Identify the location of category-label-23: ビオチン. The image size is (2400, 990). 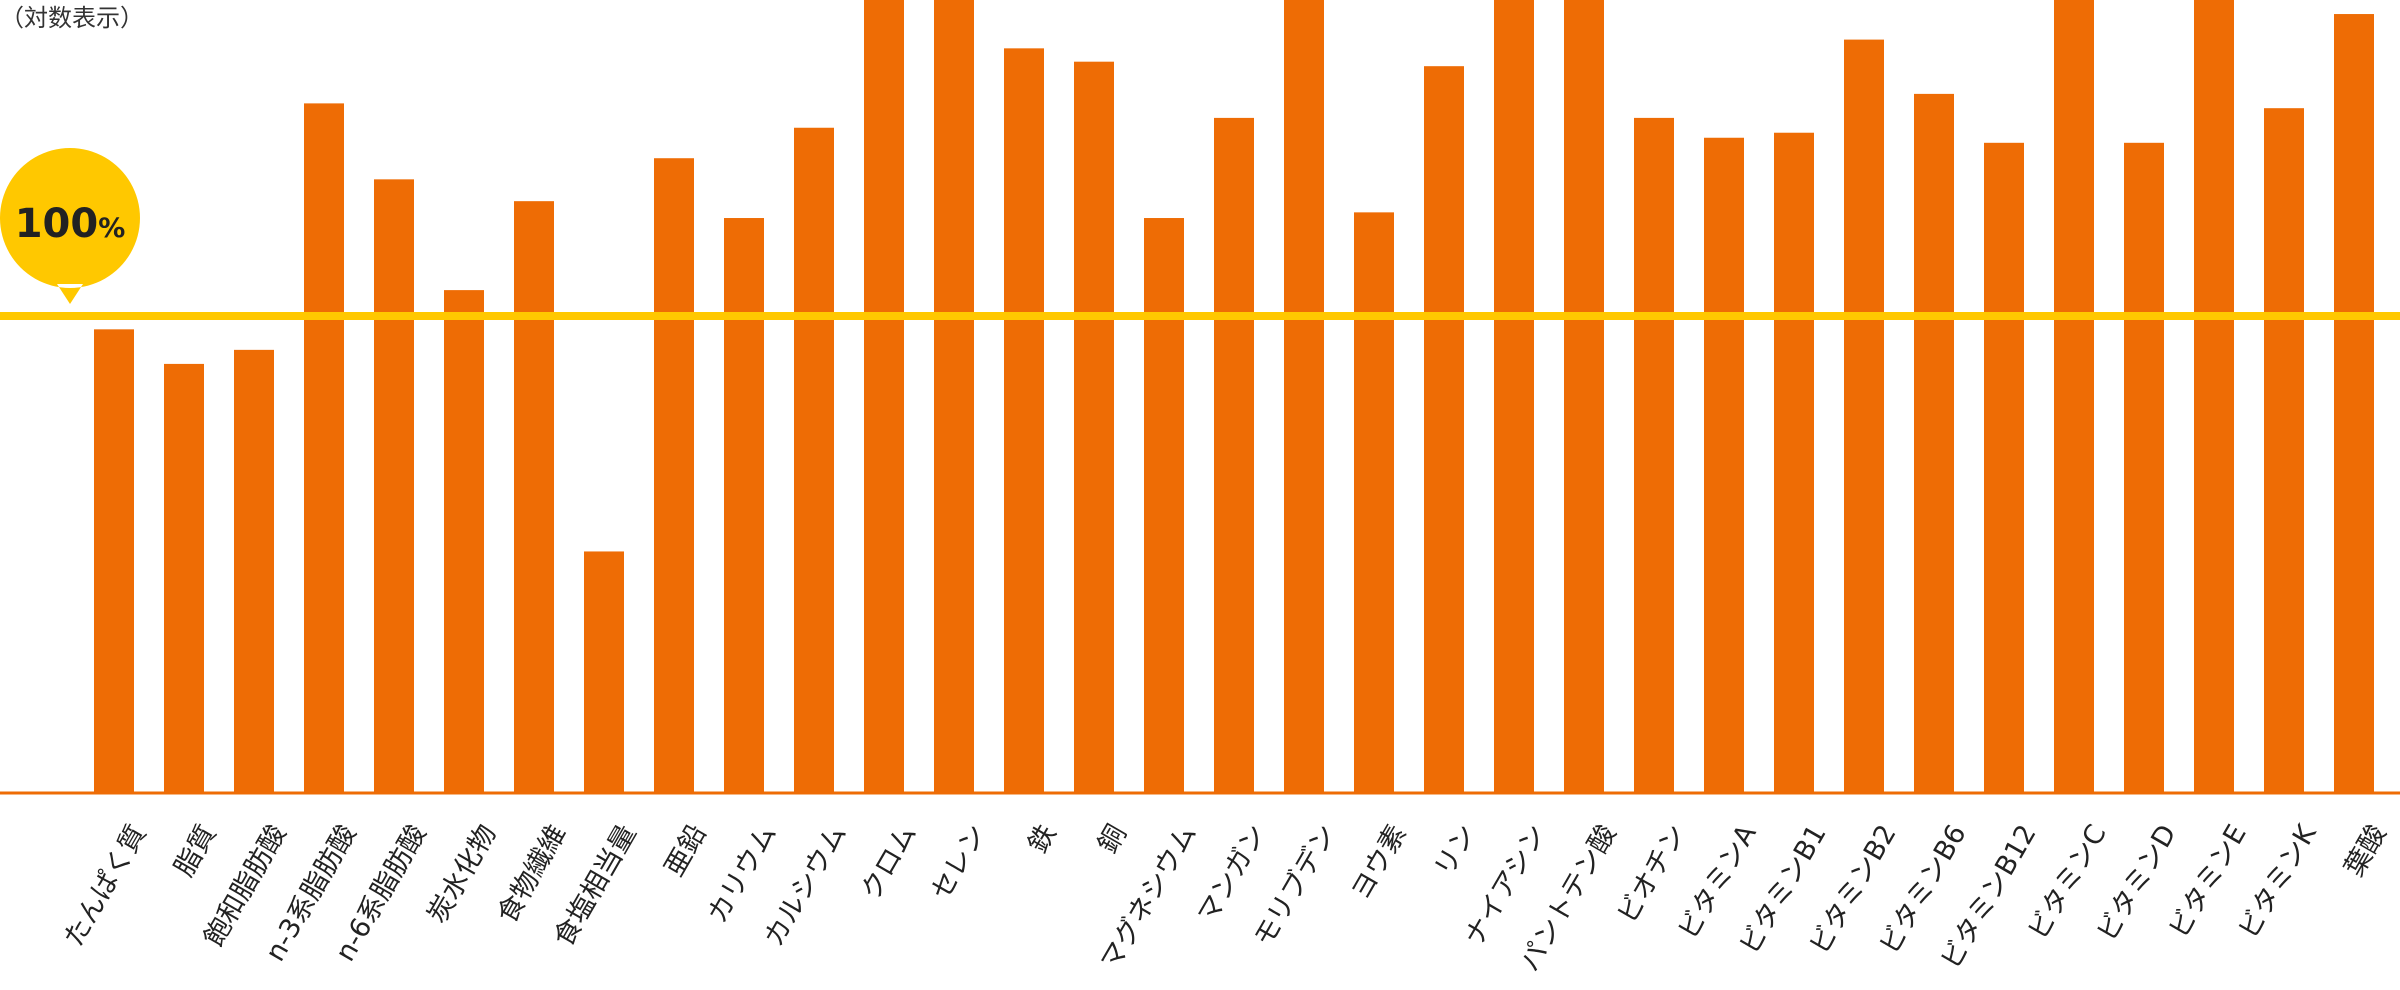
(1652, 874).